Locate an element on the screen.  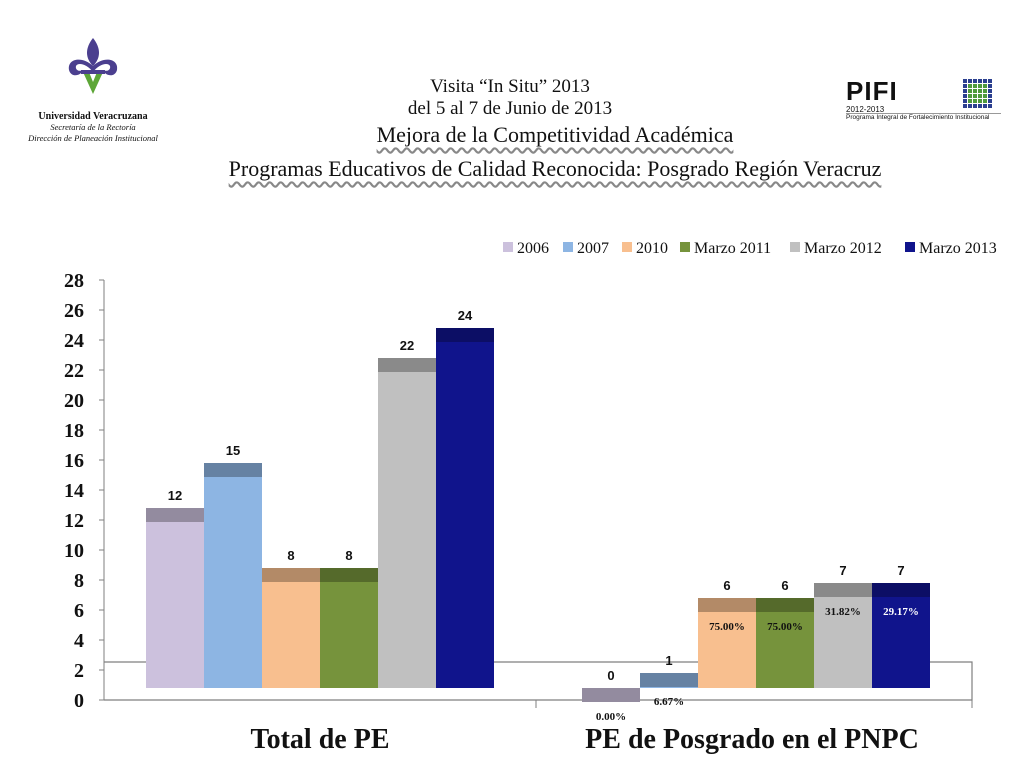
data-label: 0 is located at coordinates (610, 675).